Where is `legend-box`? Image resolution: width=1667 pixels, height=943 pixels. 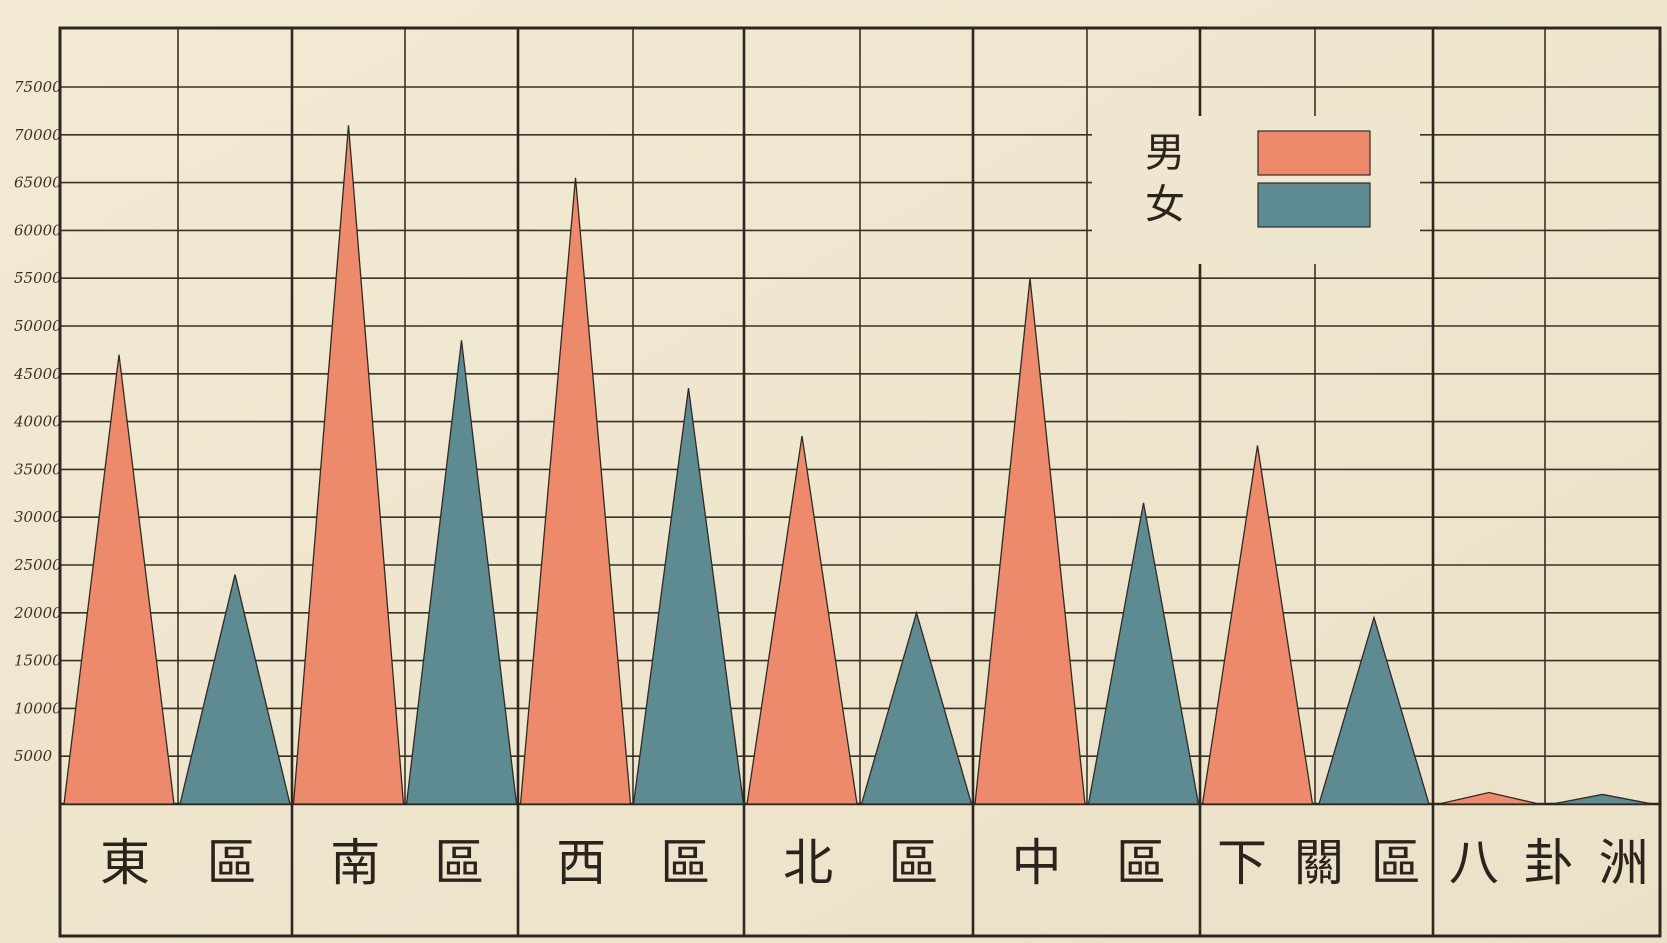
legend-box is located at coordinates (1256, 190).